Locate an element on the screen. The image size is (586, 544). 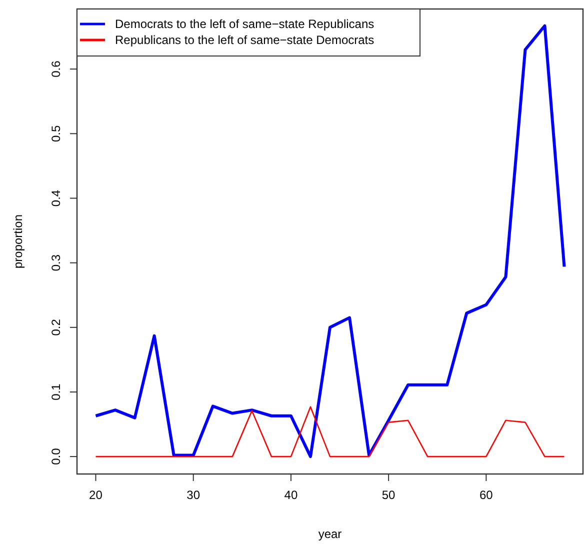
x-tick-label: 30 is located at coordinates (193, 495).